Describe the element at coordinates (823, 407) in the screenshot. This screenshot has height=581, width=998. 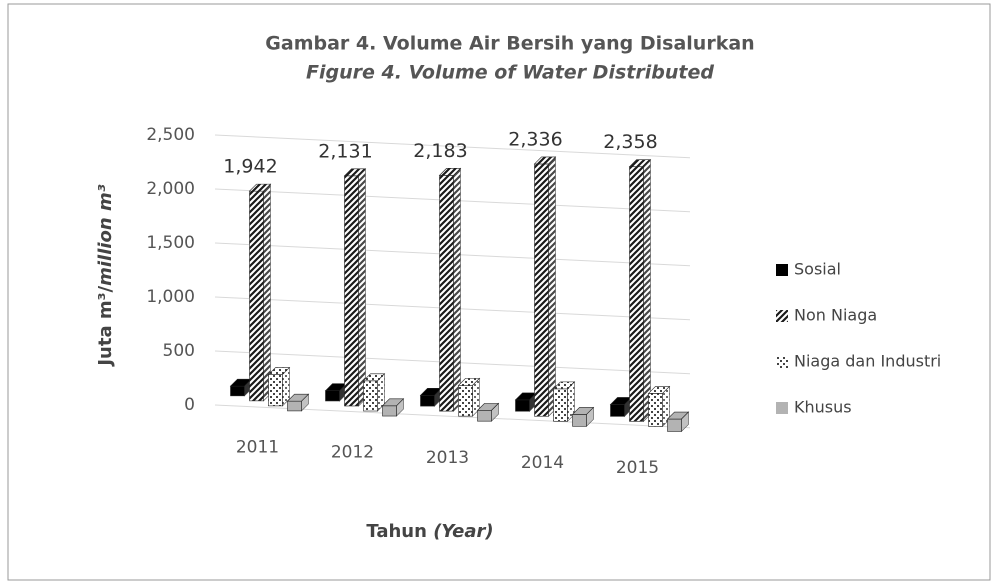
I see `legend-label: Khusus` at that location.